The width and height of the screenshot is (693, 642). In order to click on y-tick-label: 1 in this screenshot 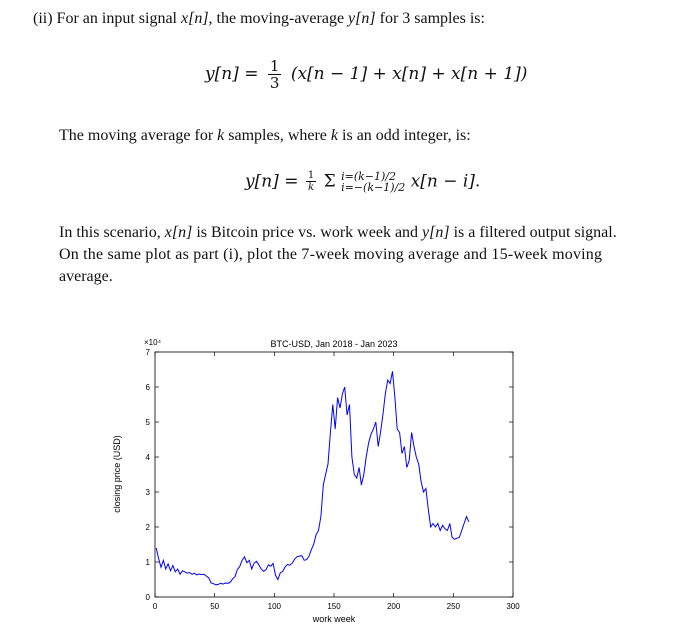, I will do `click(148, 562)`.